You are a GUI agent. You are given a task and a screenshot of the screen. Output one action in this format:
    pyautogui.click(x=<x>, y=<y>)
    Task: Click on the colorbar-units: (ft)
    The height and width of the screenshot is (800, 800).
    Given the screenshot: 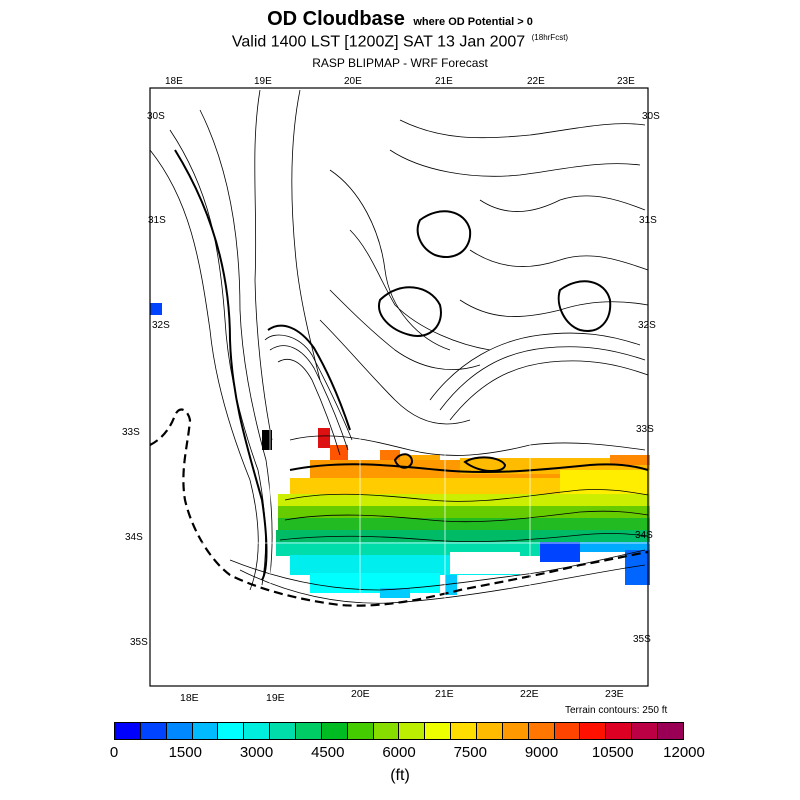 What is the action you would take?
    pyautogui.click(x=400, y=775)
    